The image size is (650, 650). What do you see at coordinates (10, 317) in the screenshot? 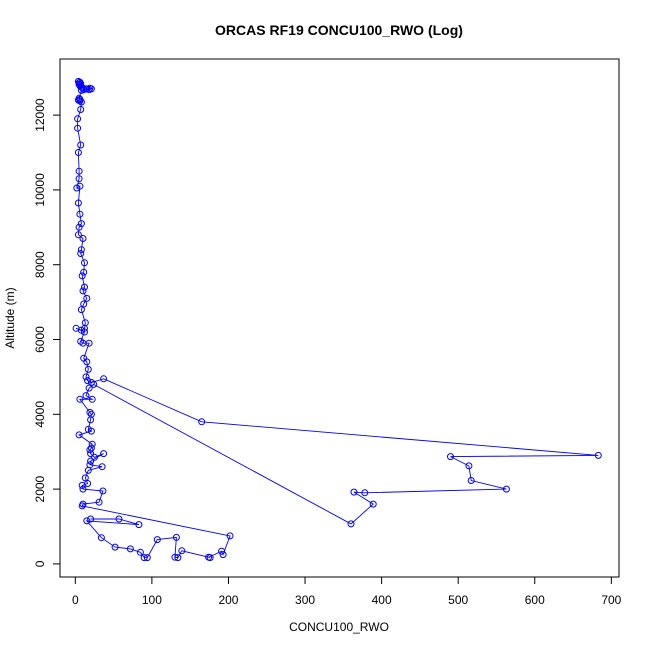
I see `y-axis-label: Altitude (m)` at bounding box center [10, 317].